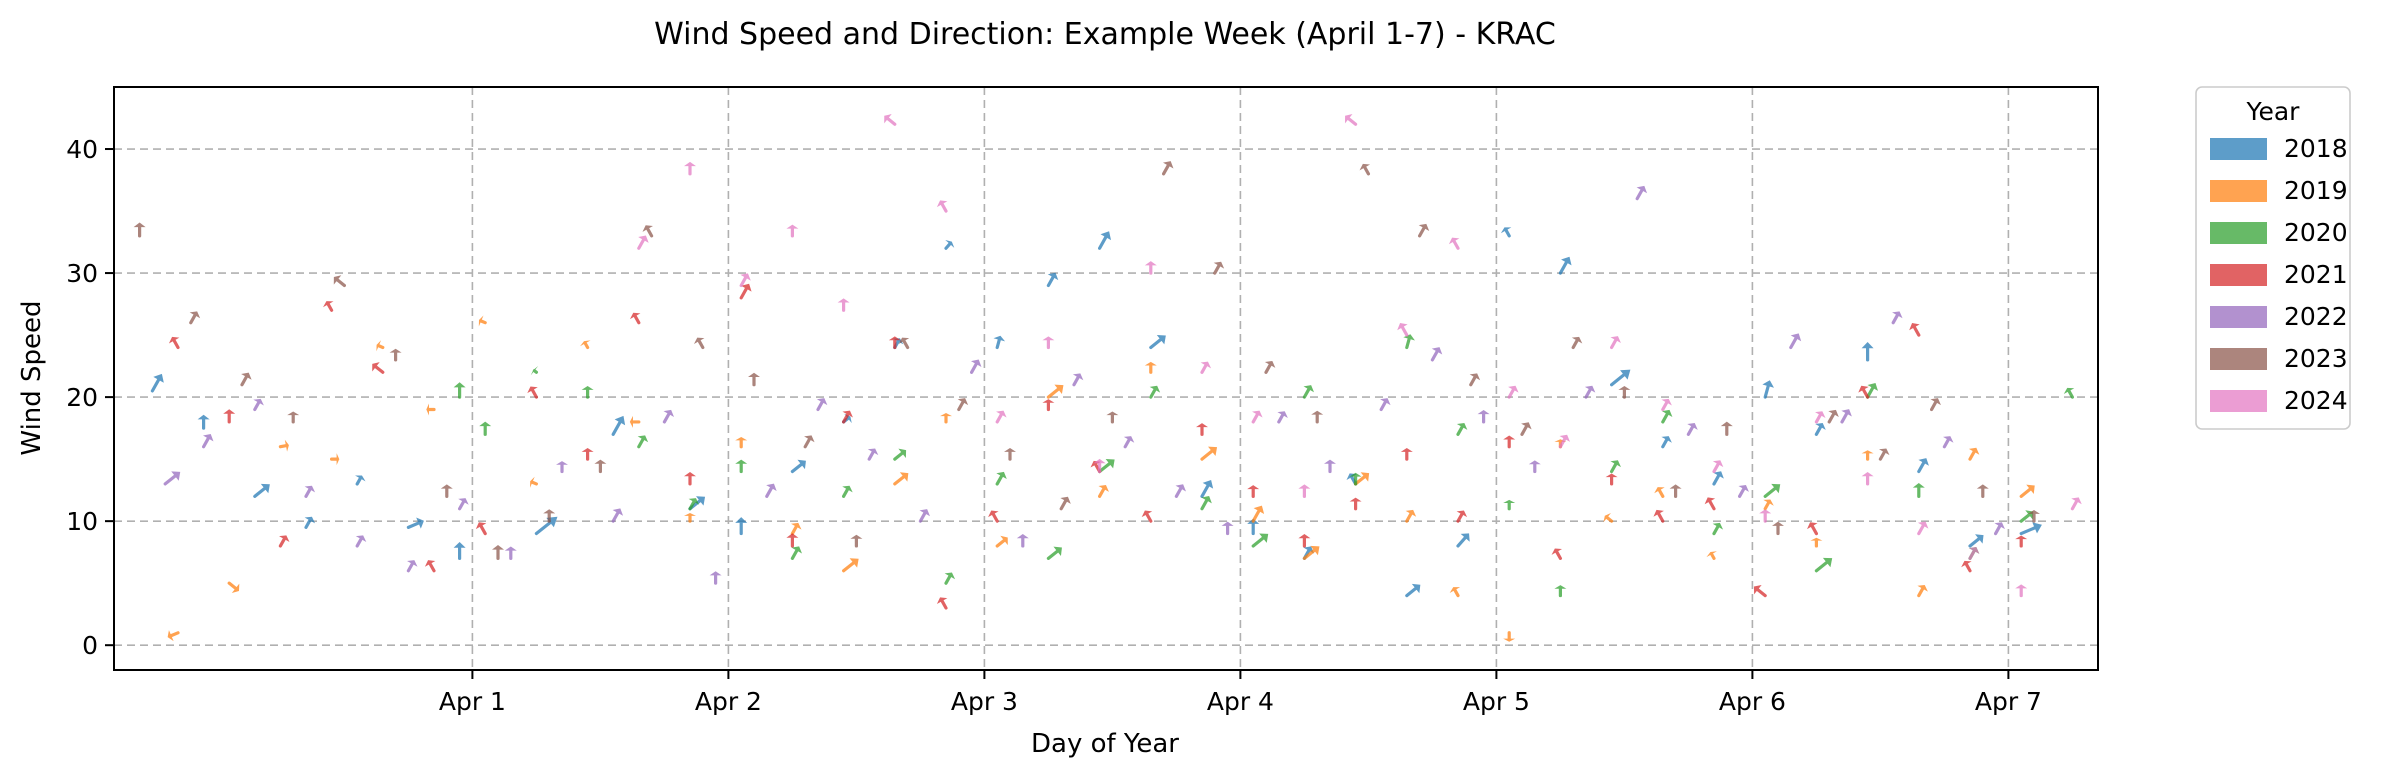 Image resolution: width=2386 pixels, height=777 pixels. I want to click on legend-box, so click(2273, 258).